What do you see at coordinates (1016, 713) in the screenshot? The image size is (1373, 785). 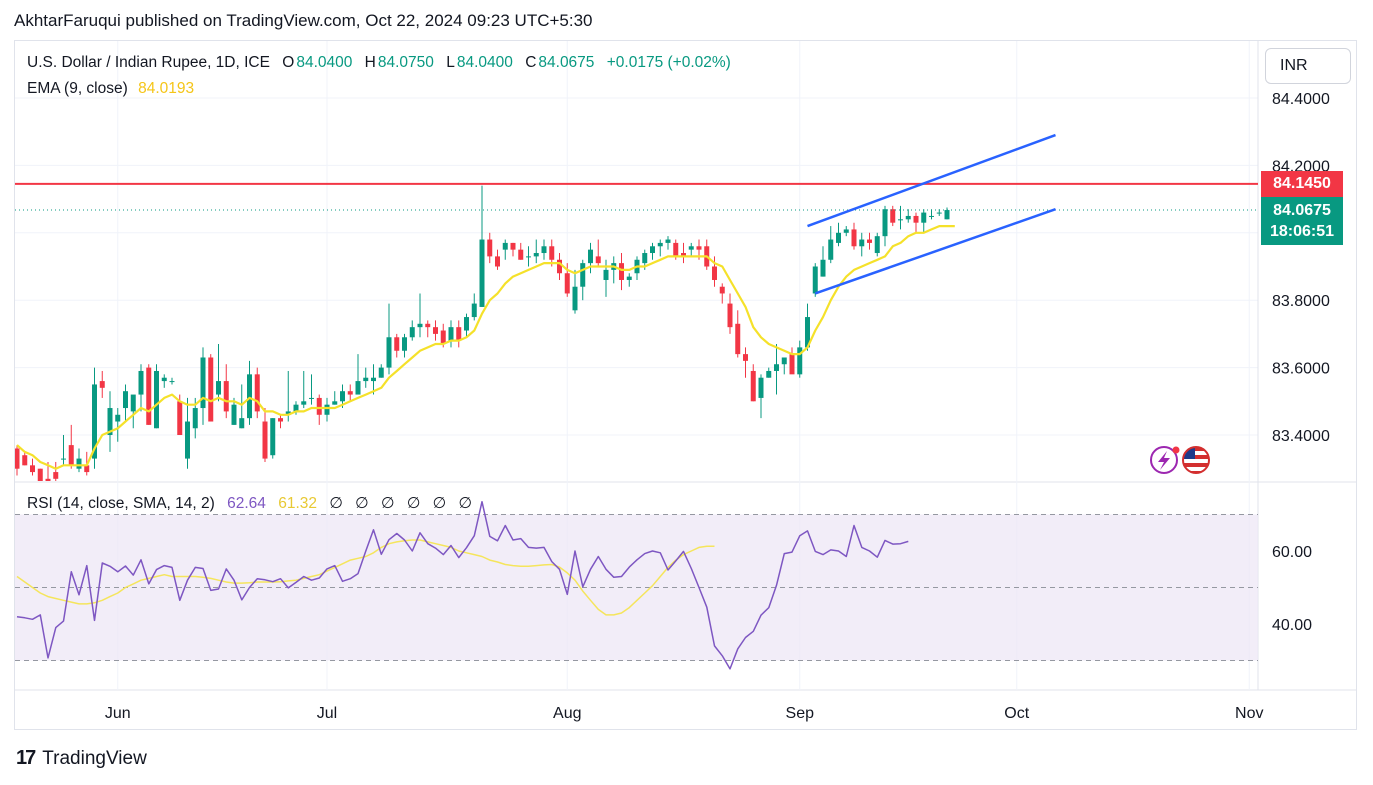 I see `time-tick-label: Oct` at bounding box center [1016, 713].